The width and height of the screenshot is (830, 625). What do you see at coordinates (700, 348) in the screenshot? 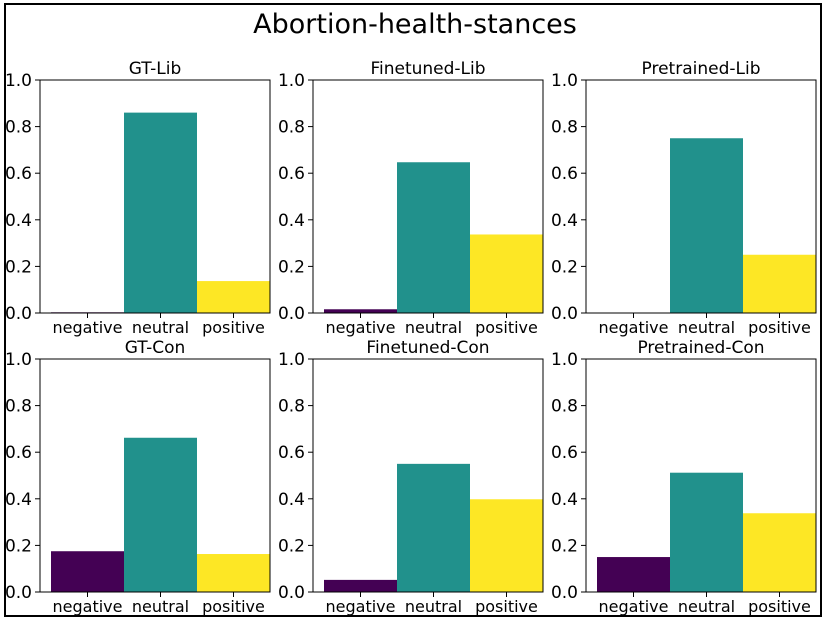
I see `subplot-title: Pretrained-Con` at bounding box center [700, 348].